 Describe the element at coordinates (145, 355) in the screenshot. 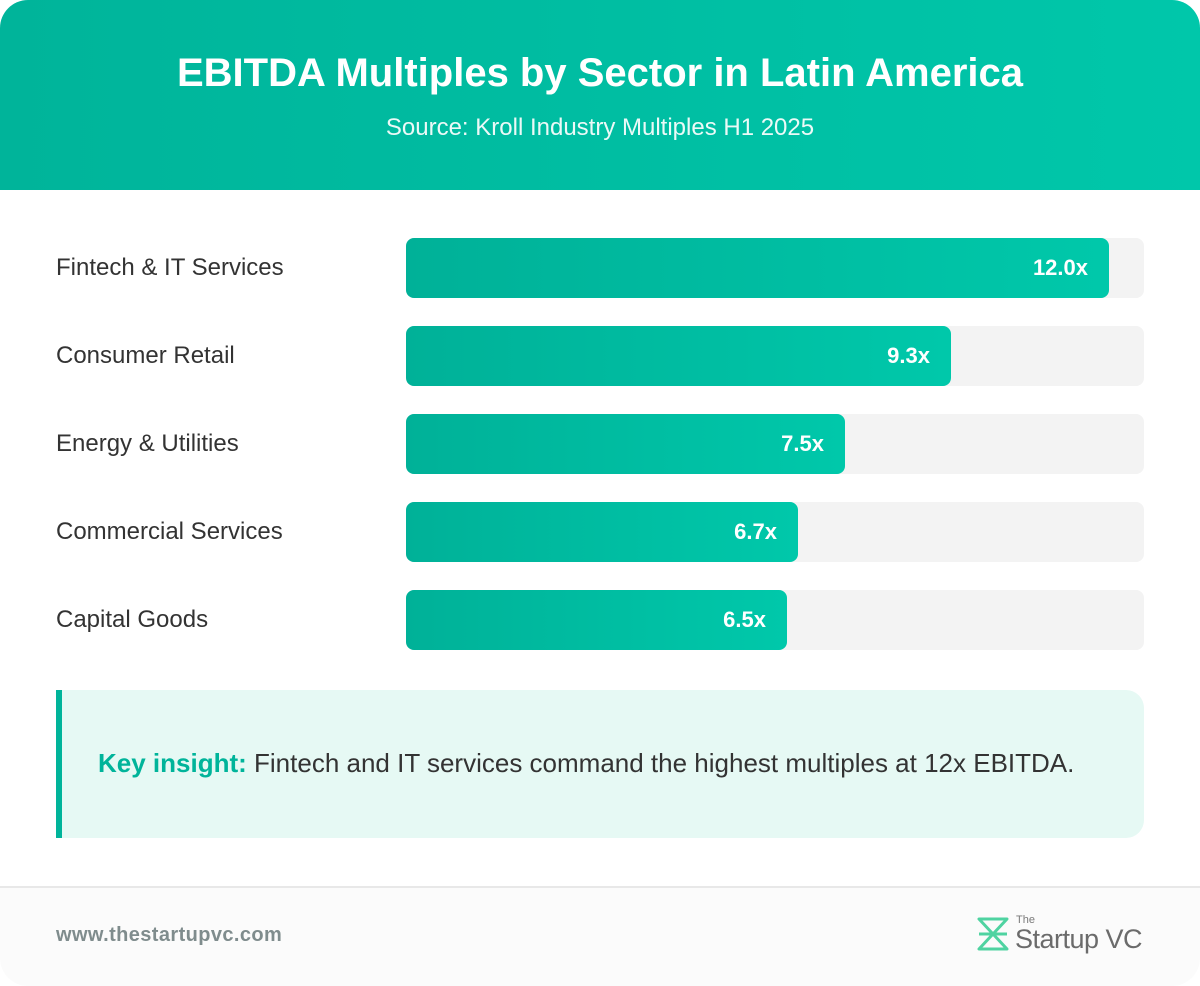

I see `category-label: Consumer Retail` at that location.